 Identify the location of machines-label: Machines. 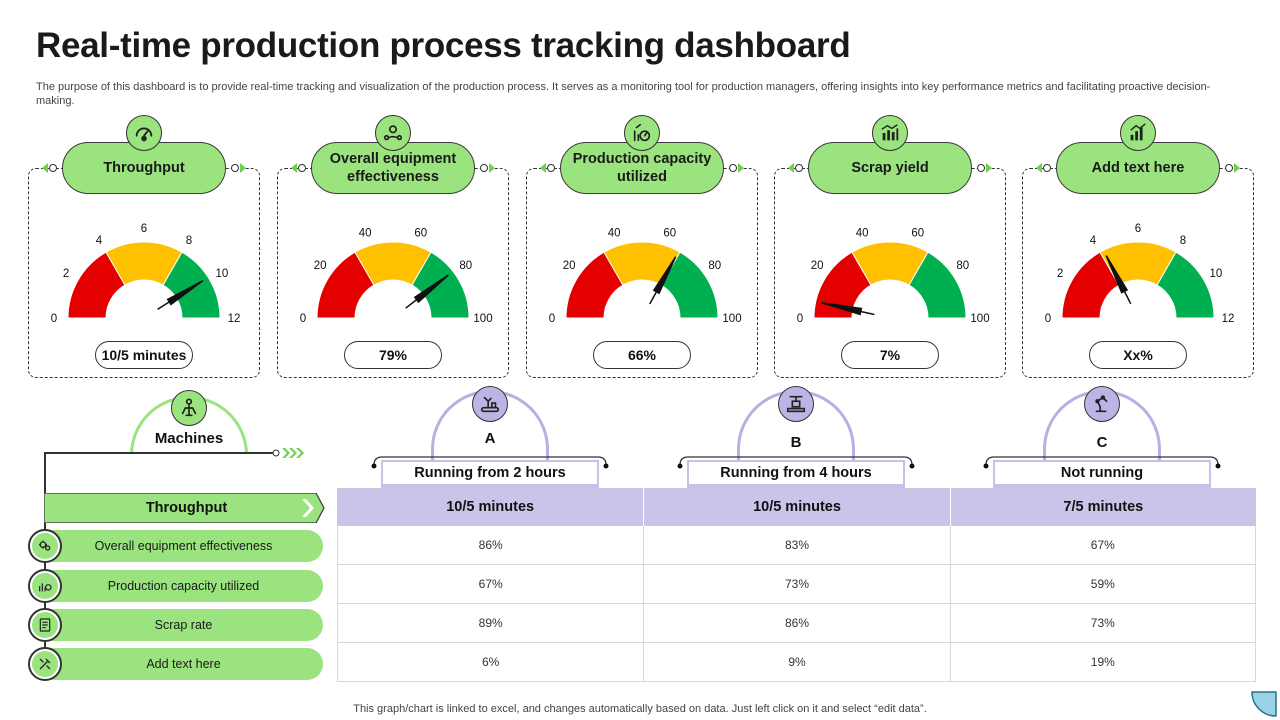
(189, 438).